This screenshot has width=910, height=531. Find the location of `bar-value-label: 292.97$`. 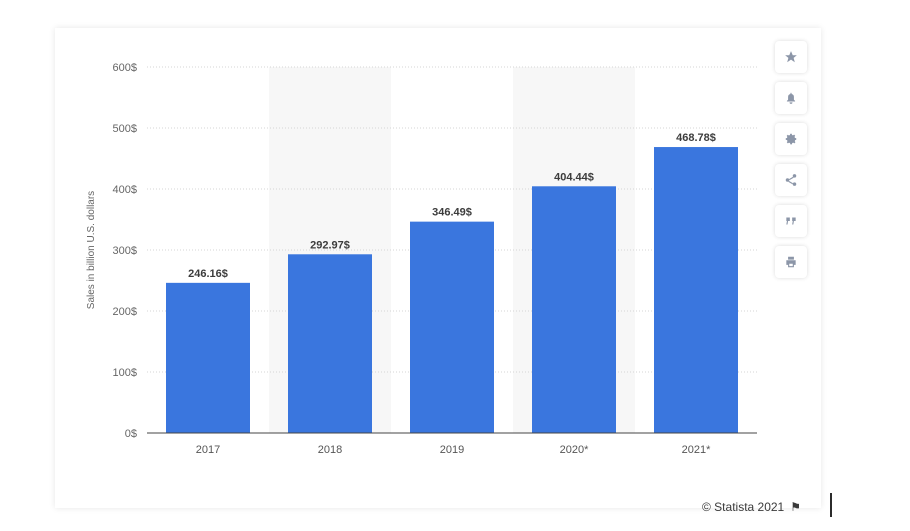

bar-value-label: 292.97$ is located at coordinates (330, 245).